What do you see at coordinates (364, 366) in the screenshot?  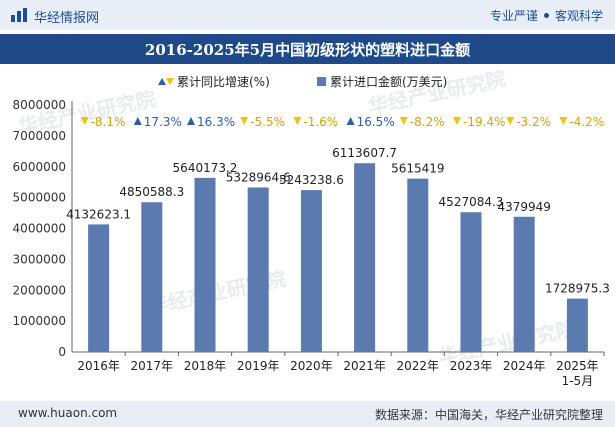 I see `x-tick-label: 2021年` at bounding box center [364, 366].